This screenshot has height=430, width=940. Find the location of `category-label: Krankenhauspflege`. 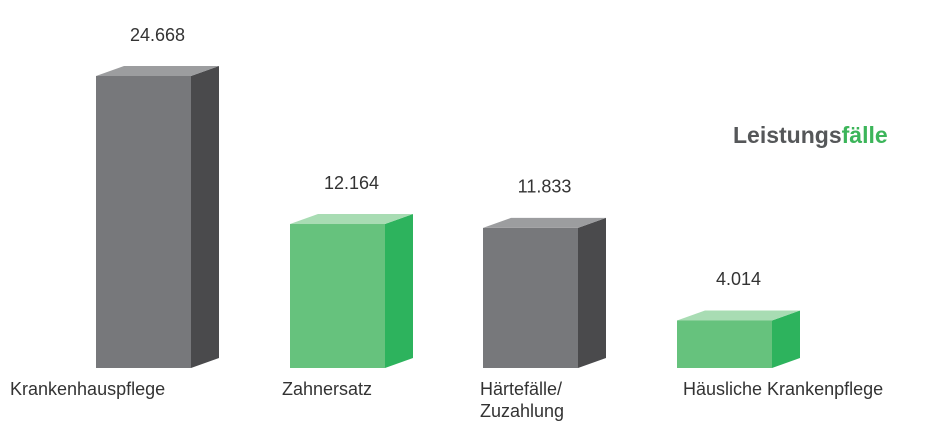

category-label: Krankenhauspflege is located at coordinates (88, 389).